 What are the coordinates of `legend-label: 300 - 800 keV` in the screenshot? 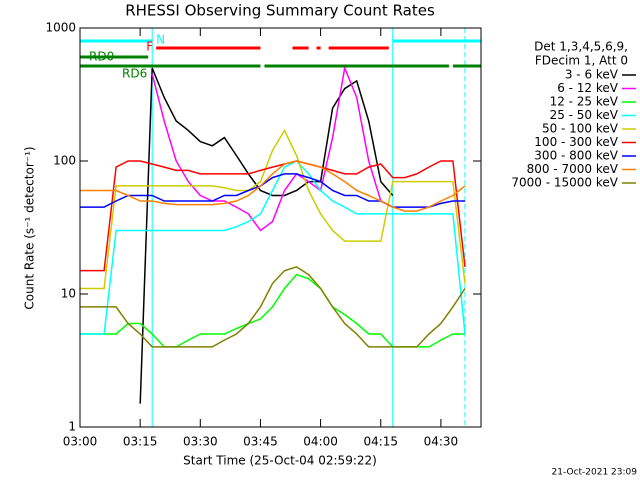 It's located at (576, 156).